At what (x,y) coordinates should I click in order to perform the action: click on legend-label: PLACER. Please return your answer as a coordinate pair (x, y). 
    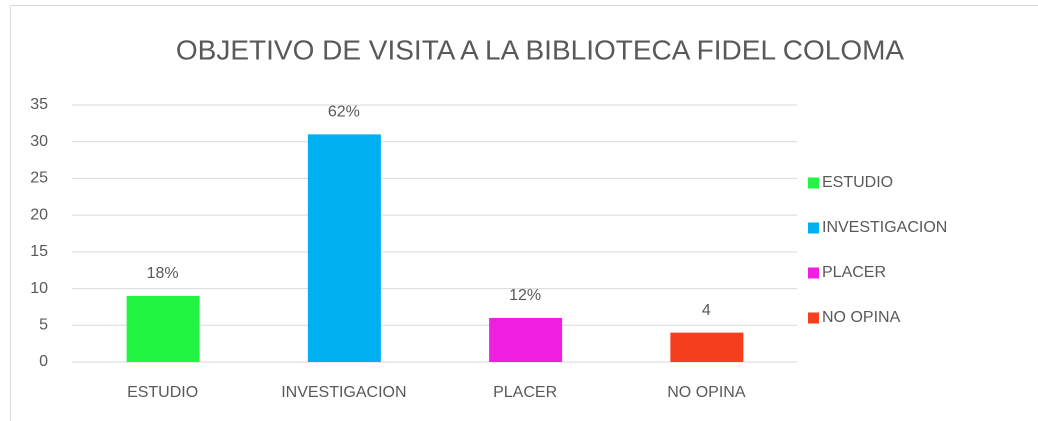
    Looking at the image, I should click on (854, 272).